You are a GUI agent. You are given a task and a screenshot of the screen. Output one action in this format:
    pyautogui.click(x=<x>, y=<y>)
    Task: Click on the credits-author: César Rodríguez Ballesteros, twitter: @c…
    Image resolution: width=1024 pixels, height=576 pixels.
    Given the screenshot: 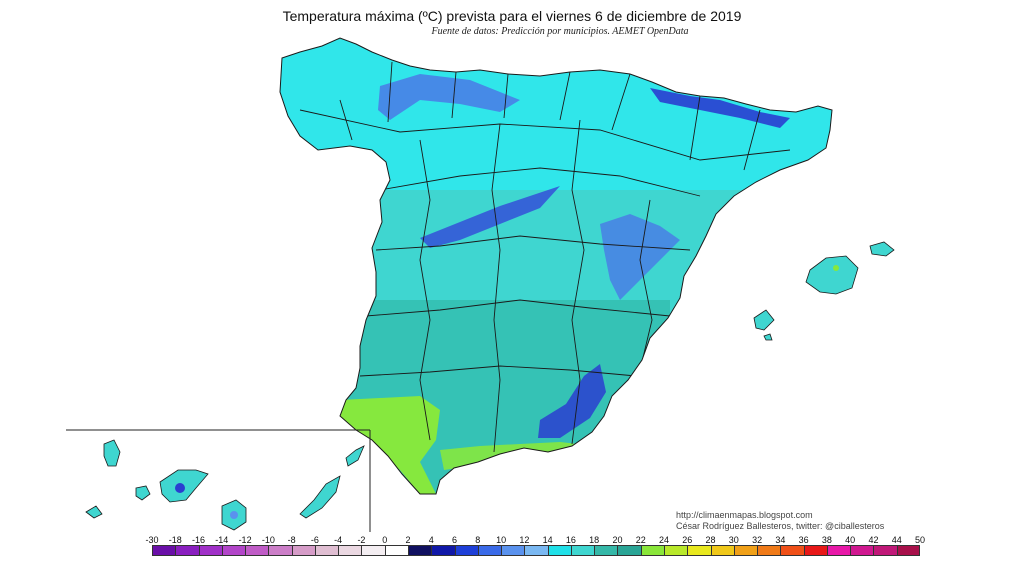 What is the action you would take?
    pyautogui.click(x=780, y=526)
    